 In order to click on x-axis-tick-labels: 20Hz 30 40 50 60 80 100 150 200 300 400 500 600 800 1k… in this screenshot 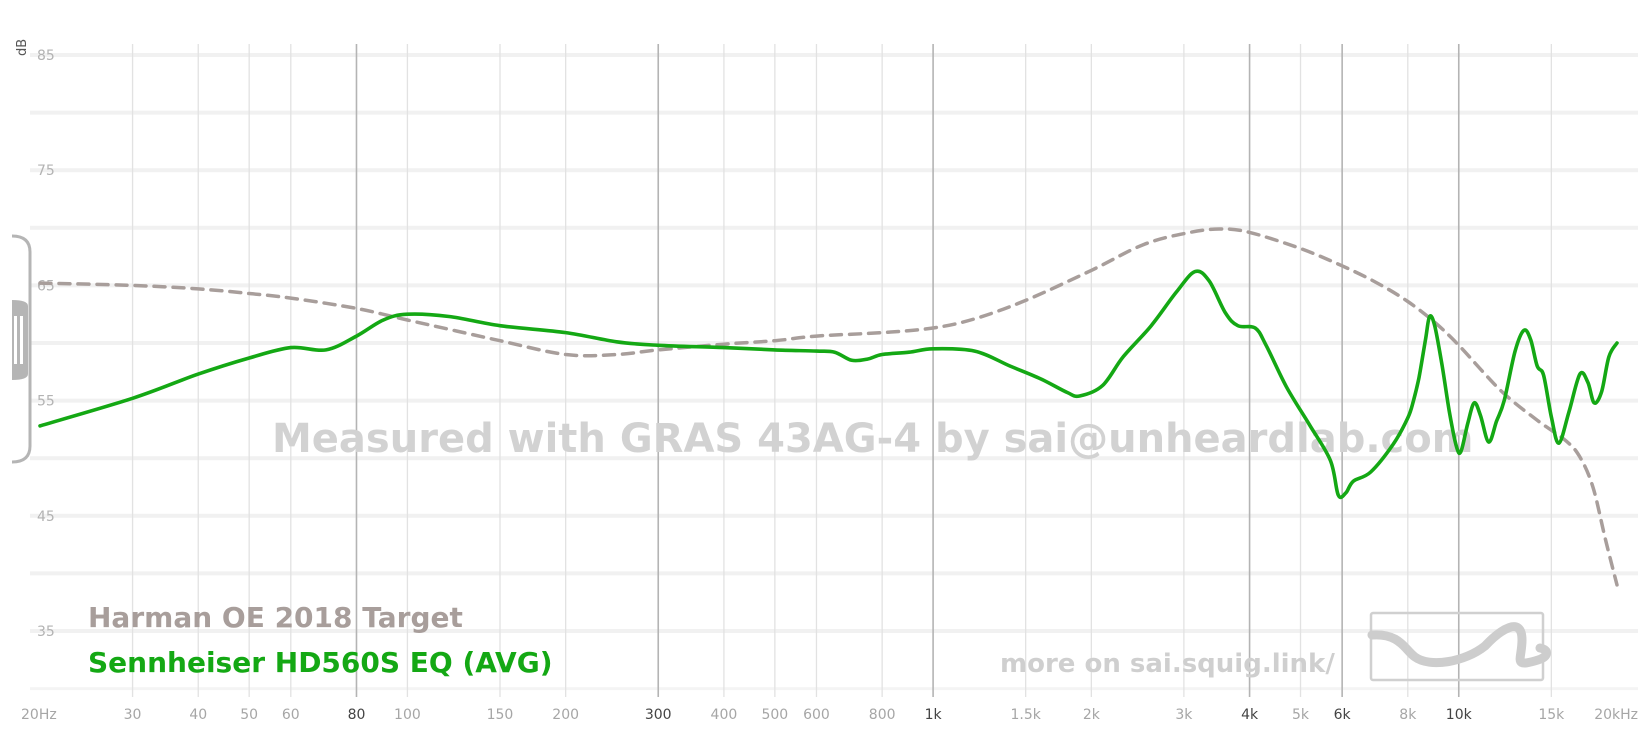, I will do `click(829, 715)`.